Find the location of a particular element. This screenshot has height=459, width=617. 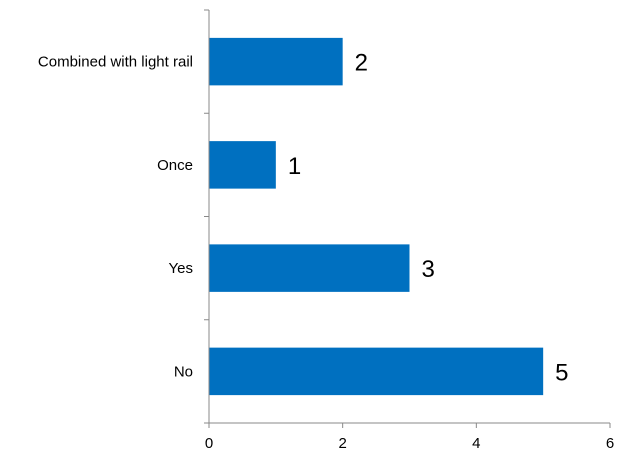

category-label: Once is located at coordinates (175, 165).